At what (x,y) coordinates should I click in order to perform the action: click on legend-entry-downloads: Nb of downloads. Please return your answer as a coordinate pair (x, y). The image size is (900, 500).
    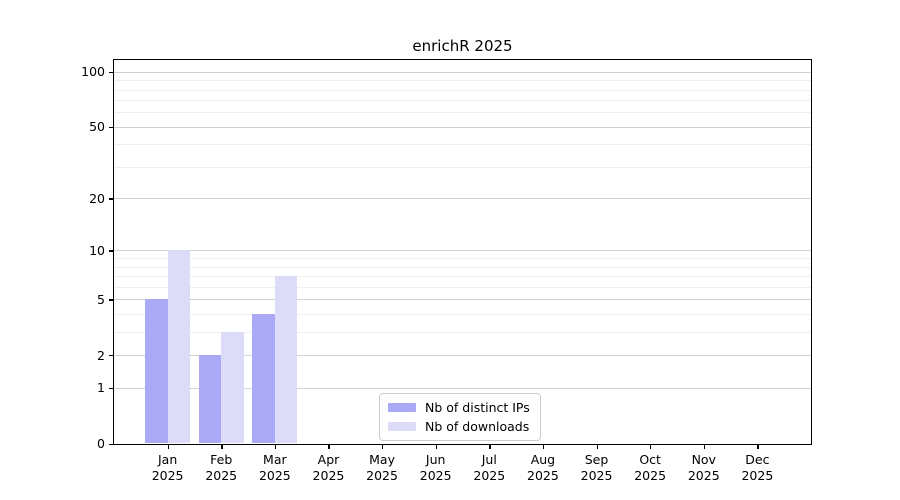
    Looking at the image, I should click on (459, 426).